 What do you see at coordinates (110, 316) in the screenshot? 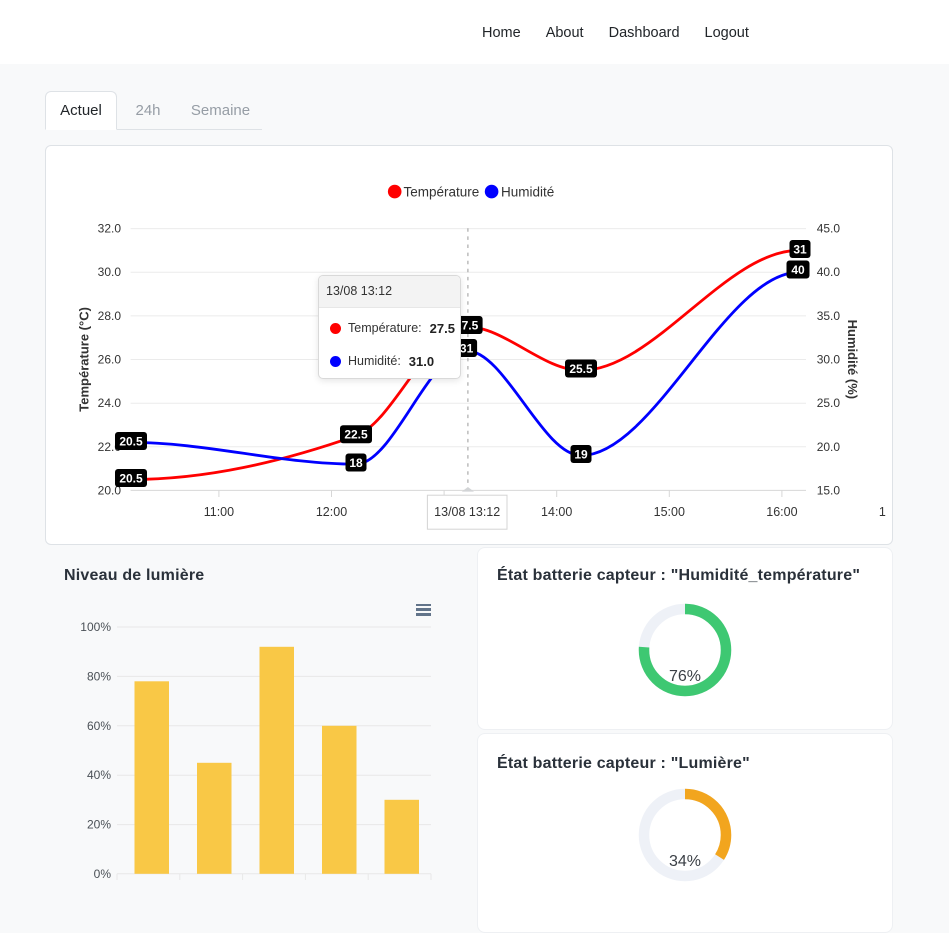
I see `svg-text: 28.0` at bounding box center [110, 316].